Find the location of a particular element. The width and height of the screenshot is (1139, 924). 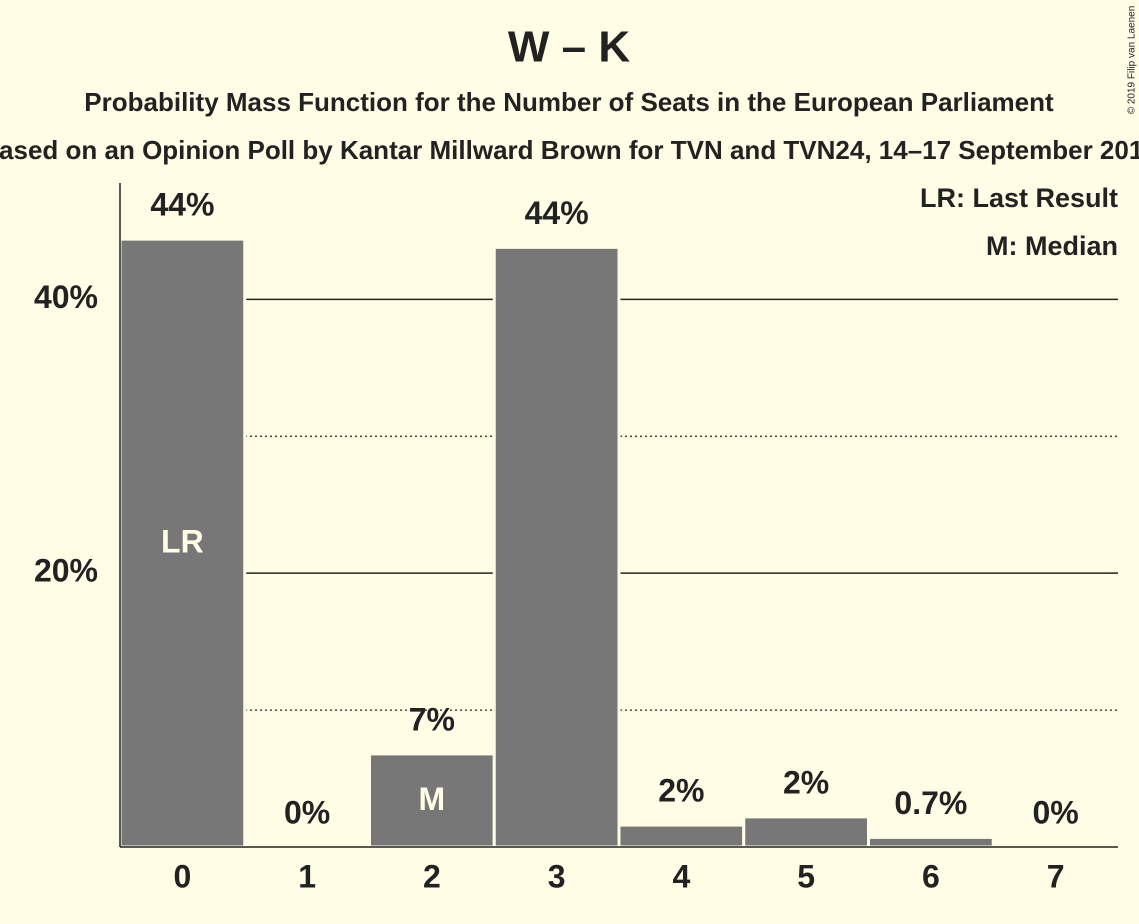

x-tick-label: 1 is located at coordinates (307, 876).